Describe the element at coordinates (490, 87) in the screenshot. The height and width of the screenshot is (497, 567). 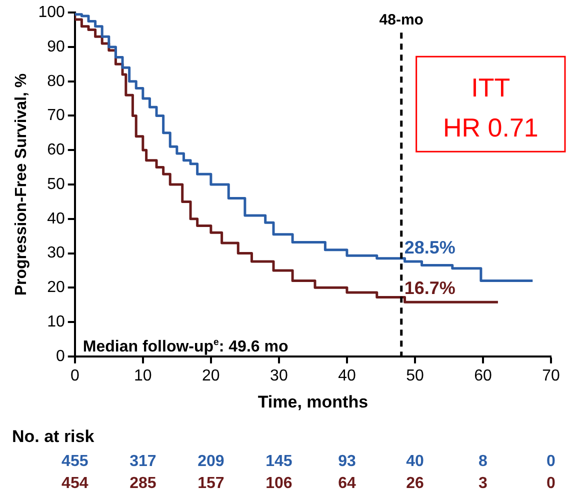
I see `annotation: ITT` at that location.